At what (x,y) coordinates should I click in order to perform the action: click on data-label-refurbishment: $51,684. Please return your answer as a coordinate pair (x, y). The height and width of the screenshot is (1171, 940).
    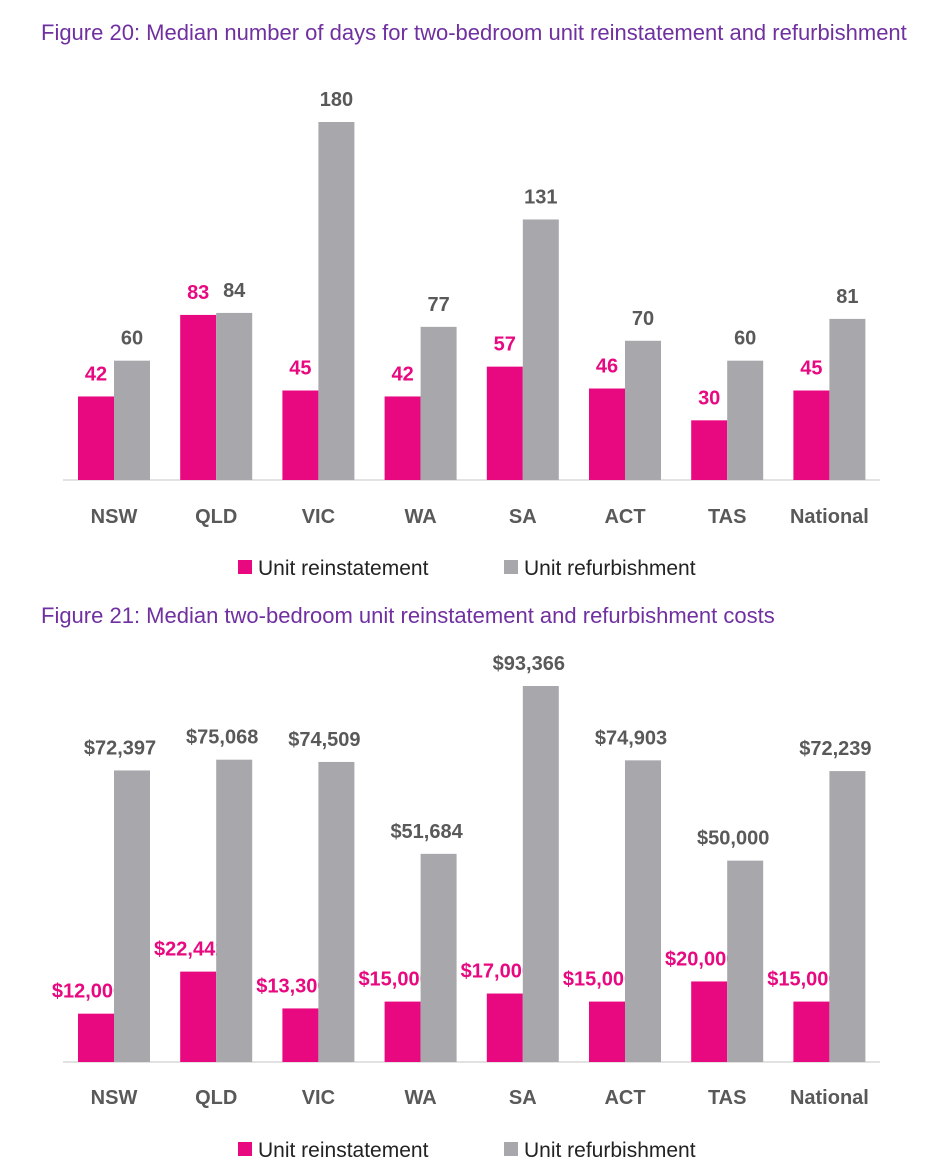
    Looking at the image, I should click on (426, 832).